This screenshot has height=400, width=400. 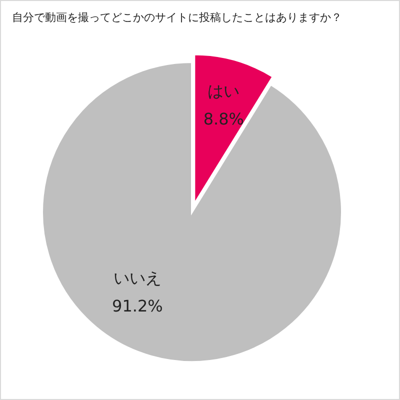 What do you see at coordinates (224, 90) in the screenshot?
I see `slice-label: はい` at bounding box center [224, 90].